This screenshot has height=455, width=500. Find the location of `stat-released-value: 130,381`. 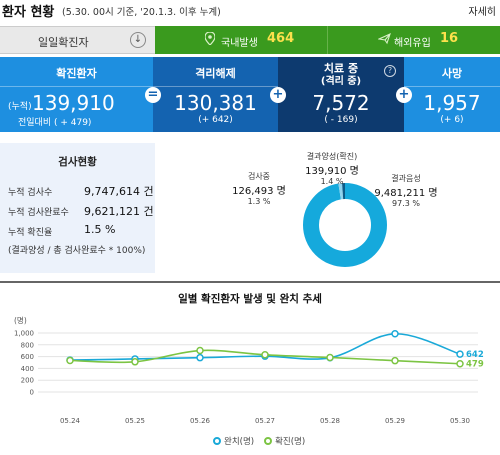

stat-released-value: 130,381 is located at coordinates (215, 103).